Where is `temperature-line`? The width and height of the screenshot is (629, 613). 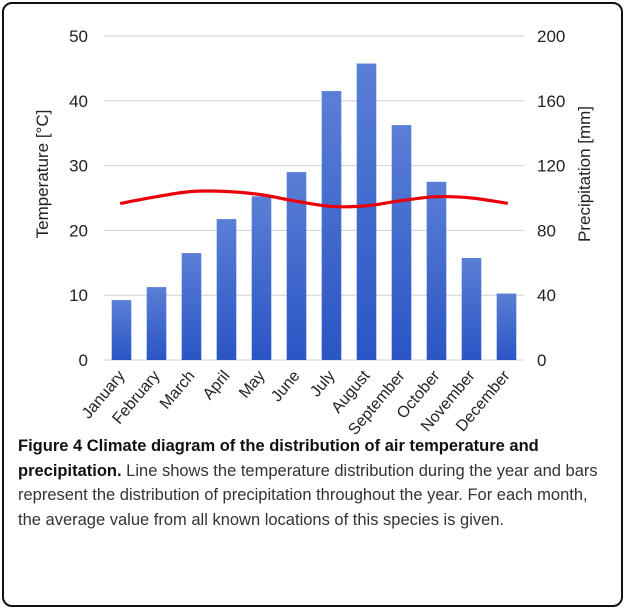
temperature-line is located at coordinates (314, 199).